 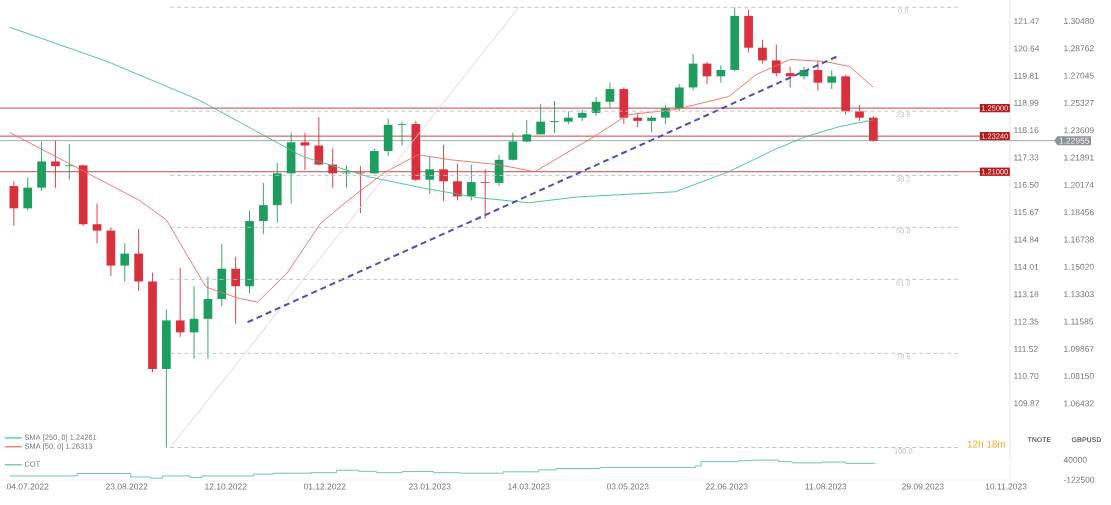 I want to click on y2-tick-label: 118.16, so click(x=1026, y=130).